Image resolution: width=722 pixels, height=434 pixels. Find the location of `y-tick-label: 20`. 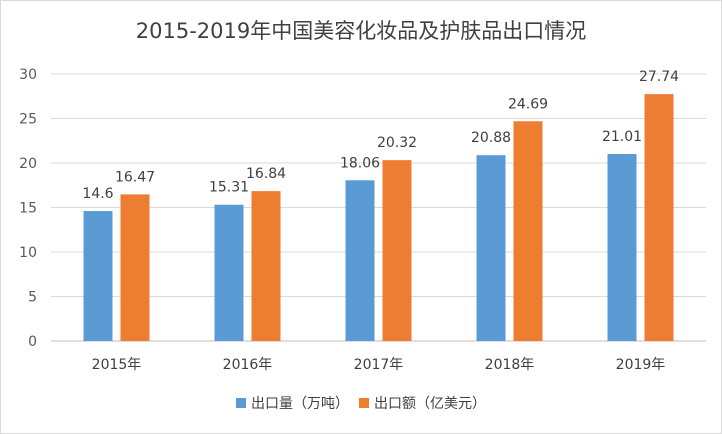

y-tick-label: 20 is located at coordinates (28, 164).